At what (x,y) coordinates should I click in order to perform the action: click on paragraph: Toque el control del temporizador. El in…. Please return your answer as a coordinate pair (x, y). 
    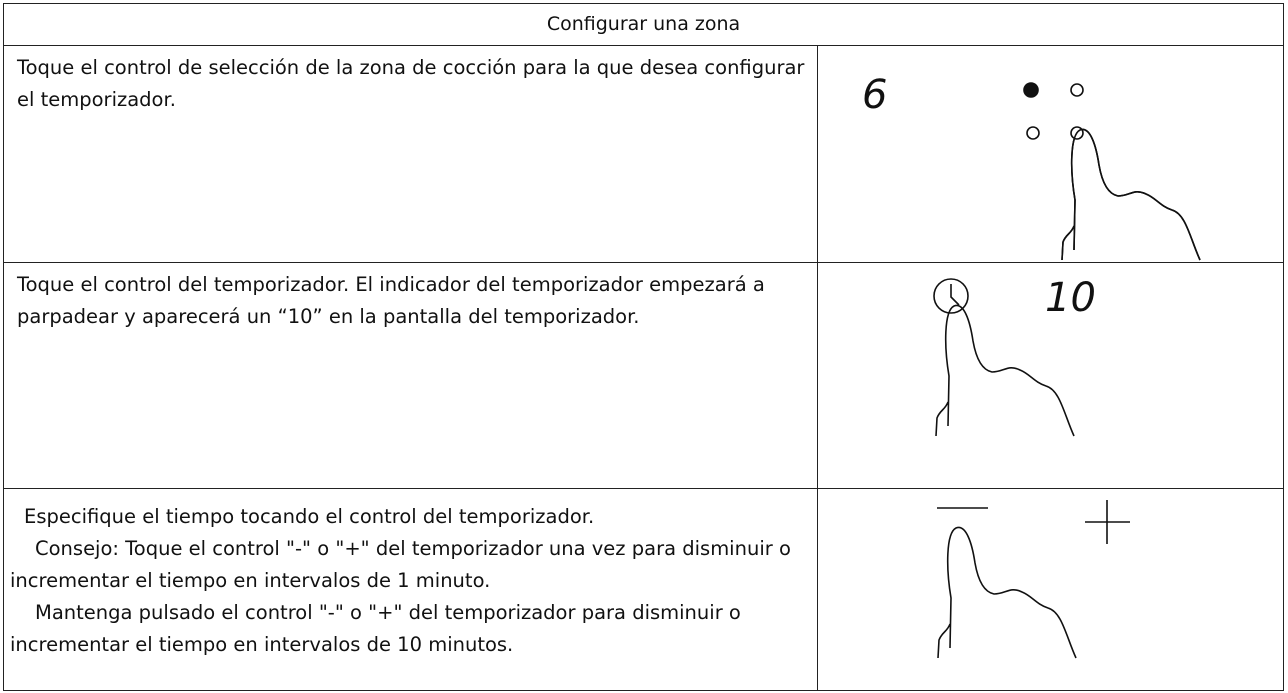
    Looking at the image, I should click on (391, 300).